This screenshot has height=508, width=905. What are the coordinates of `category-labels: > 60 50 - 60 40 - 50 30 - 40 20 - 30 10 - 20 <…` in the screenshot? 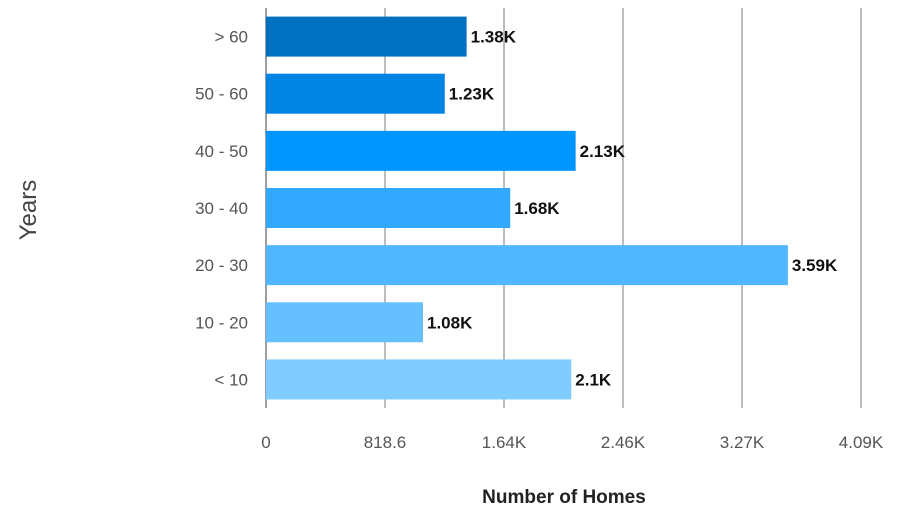 It's located at (221, 209).